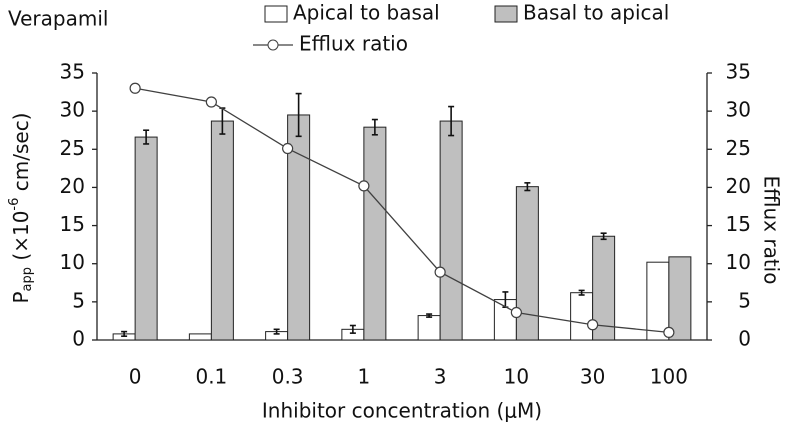 This screenshot has height=429, width=800. What do you see at coordinates (772, 230) in the screenshot?
I see `y2-axis-label: Efflux ratio` at bounding box center [772, 230].